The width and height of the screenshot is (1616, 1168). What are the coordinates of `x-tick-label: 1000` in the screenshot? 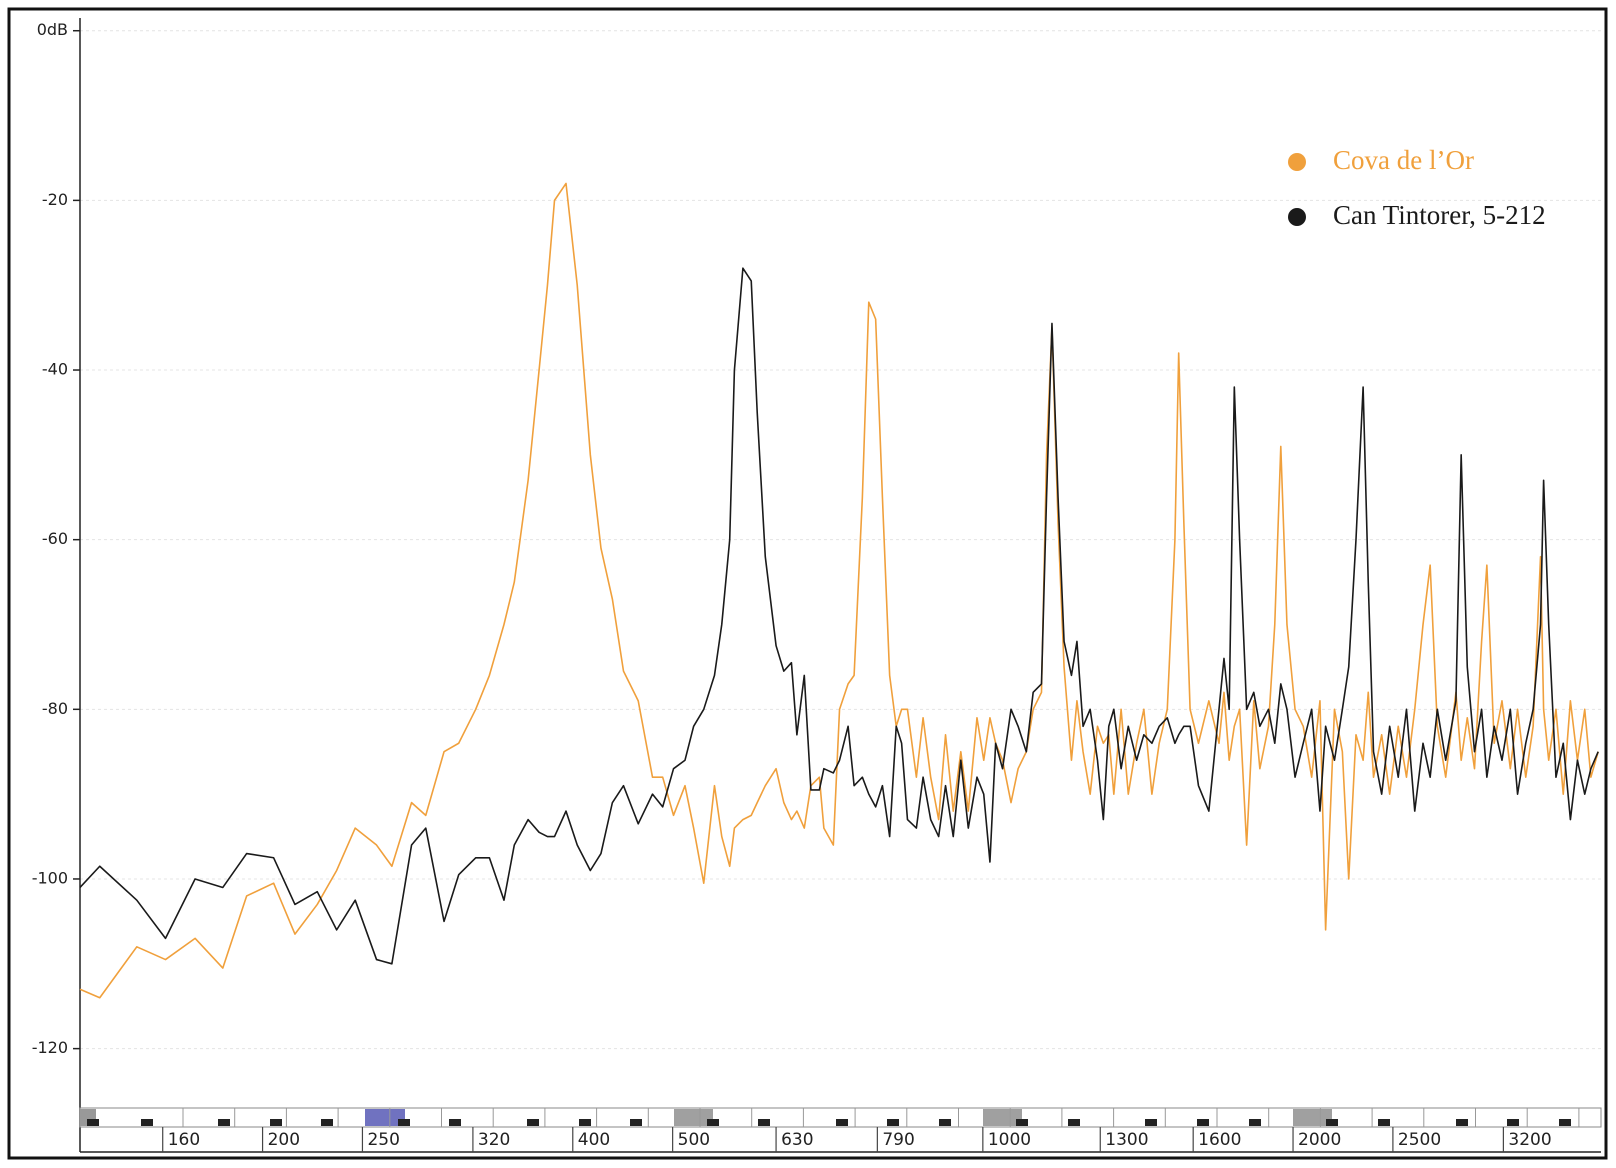 It's located at (1009, 1140).